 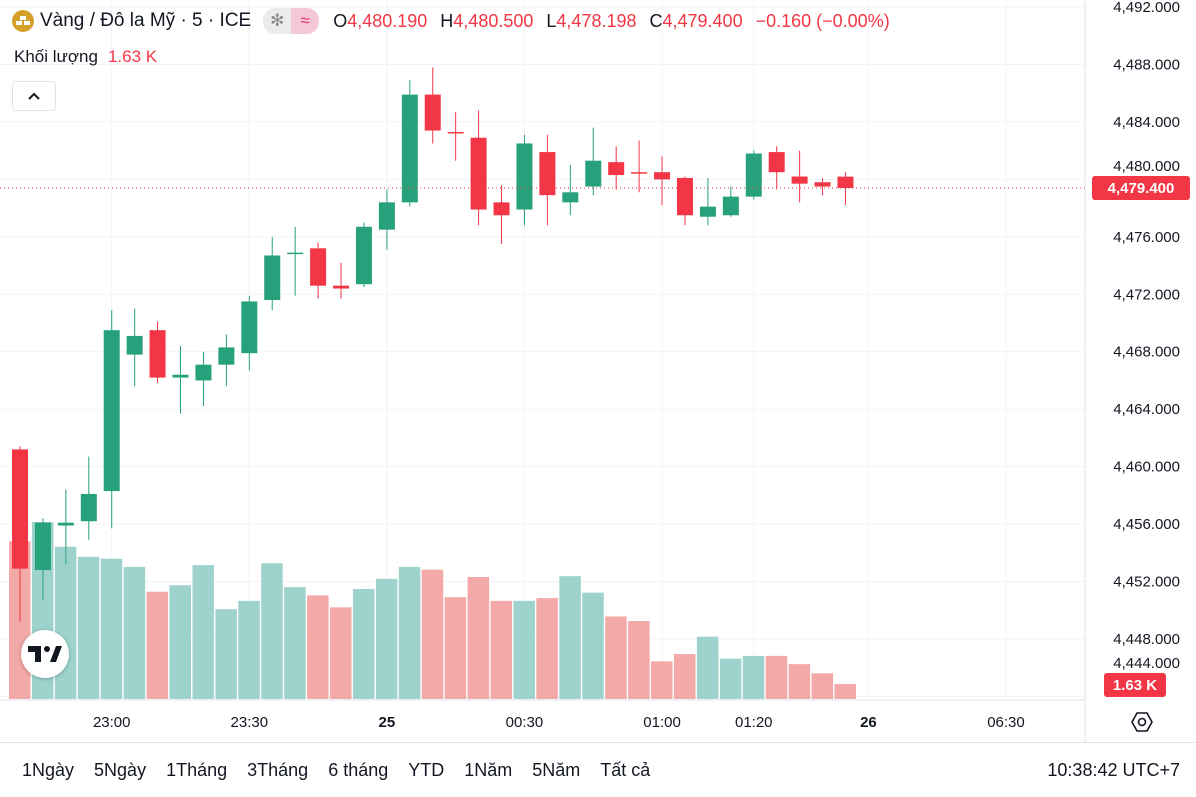 I want to click on price-tick-label: 4,460.000, so click(x=1146, y=467).